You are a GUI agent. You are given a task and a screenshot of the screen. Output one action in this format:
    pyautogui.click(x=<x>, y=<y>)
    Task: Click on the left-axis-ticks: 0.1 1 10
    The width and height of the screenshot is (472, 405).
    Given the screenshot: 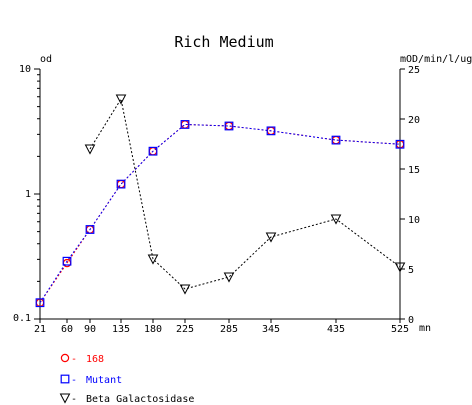 What is the action you would take?
    pyautogui.click(x=26, y=194)
    